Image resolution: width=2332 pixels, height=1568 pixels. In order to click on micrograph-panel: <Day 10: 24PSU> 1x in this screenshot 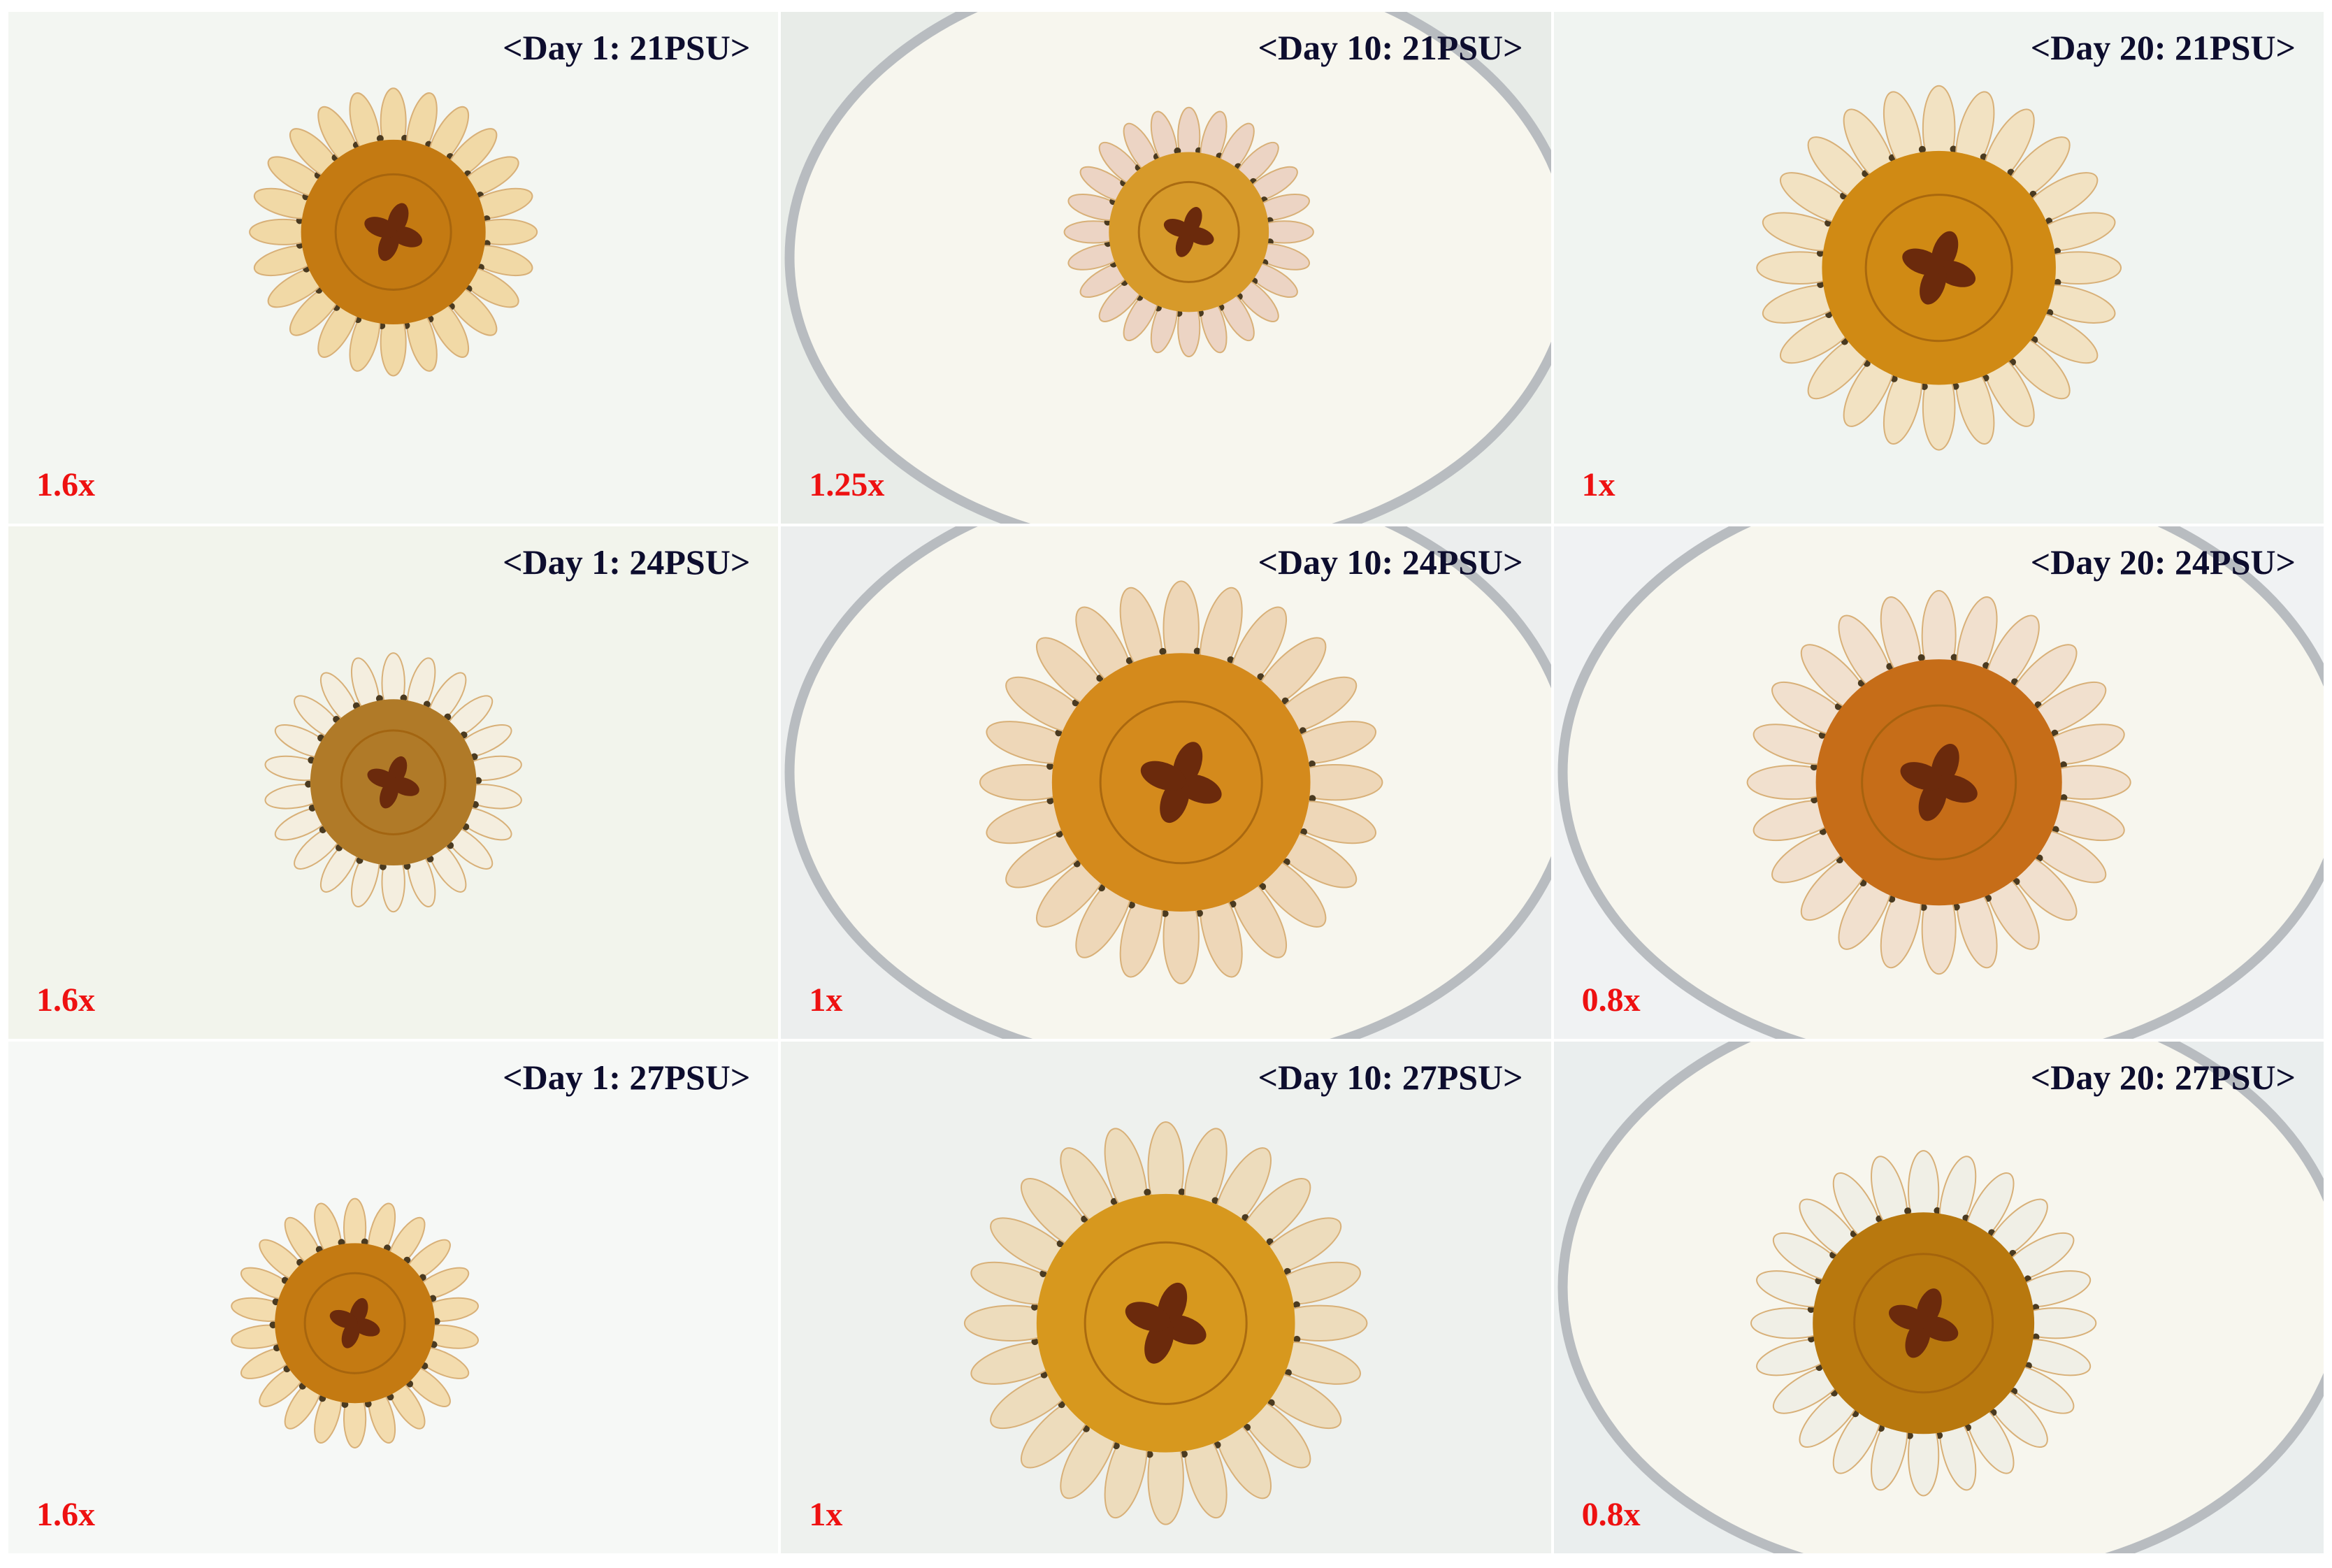, I will do `click(1166, 782)`.